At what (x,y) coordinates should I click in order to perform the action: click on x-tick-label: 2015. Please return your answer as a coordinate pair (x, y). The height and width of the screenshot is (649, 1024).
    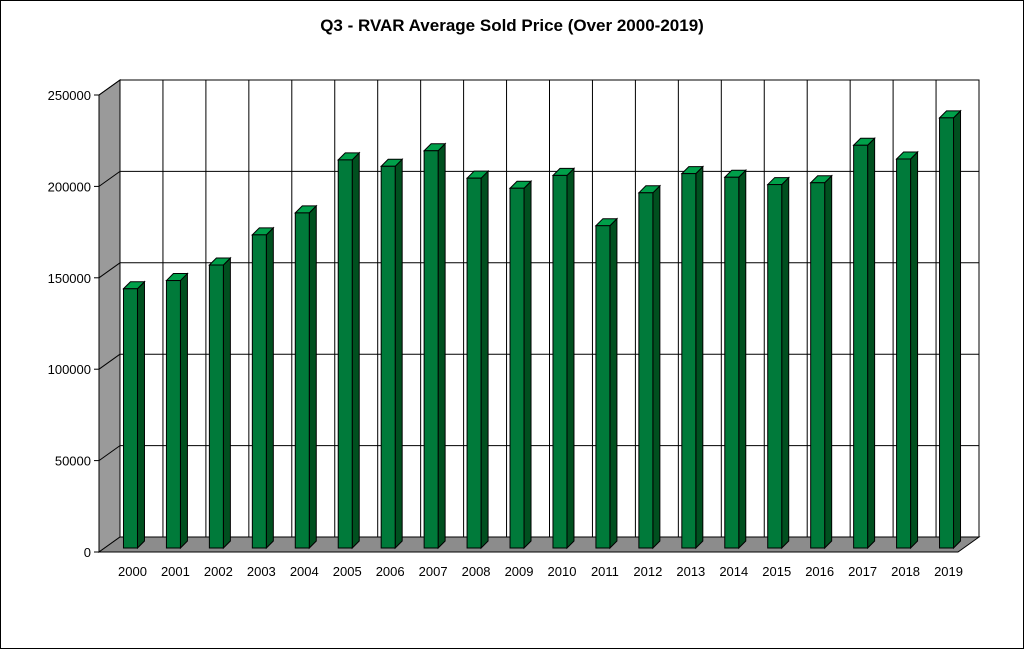
    Looking at the image, I should click on (776, 571).